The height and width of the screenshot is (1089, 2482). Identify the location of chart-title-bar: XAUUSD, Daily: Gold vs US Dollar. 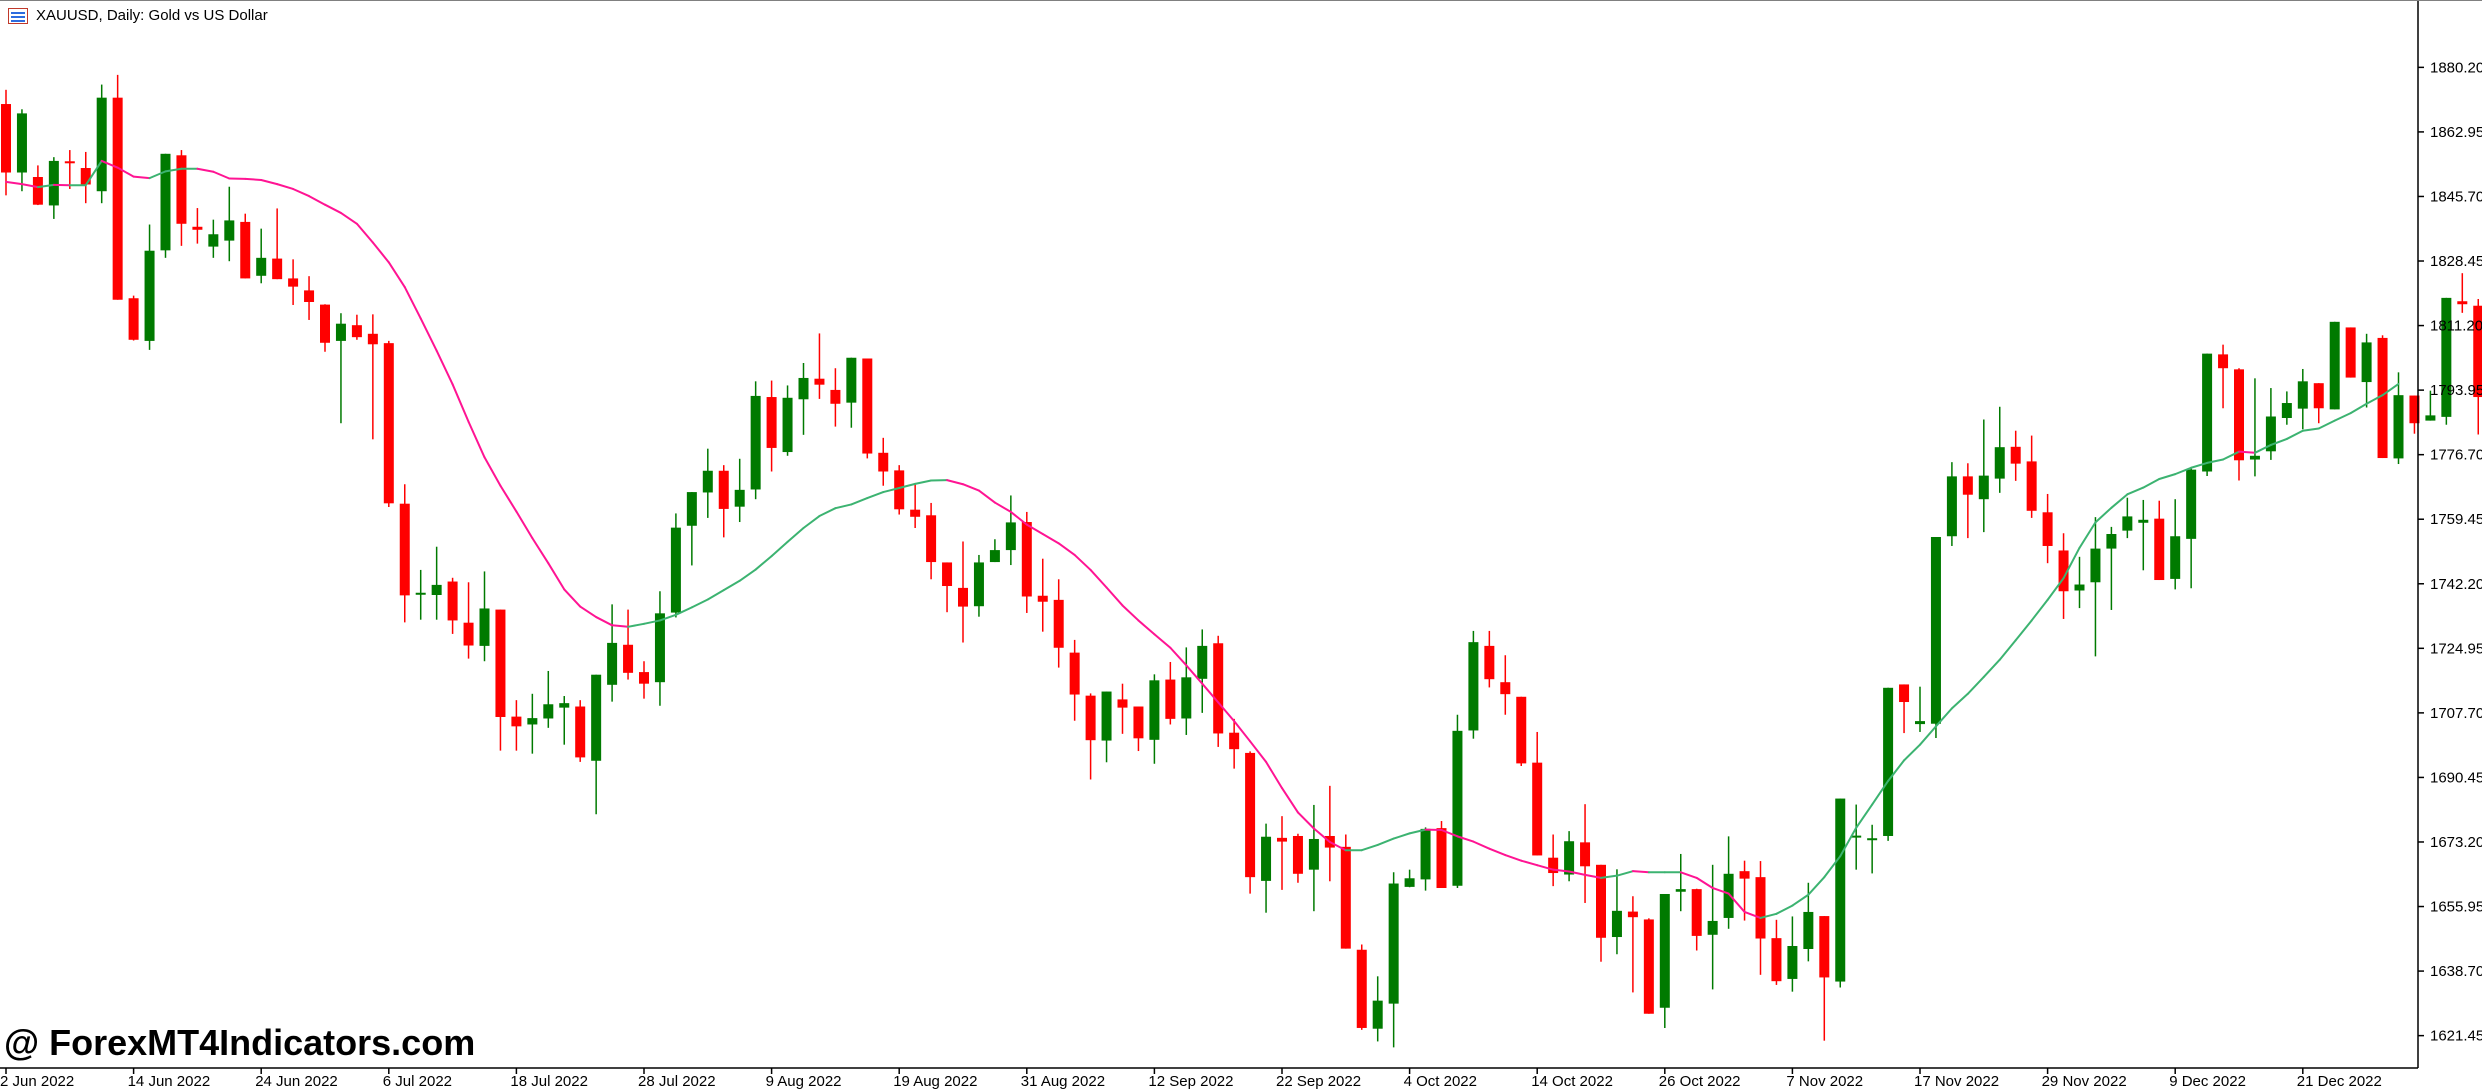
(138, 15).